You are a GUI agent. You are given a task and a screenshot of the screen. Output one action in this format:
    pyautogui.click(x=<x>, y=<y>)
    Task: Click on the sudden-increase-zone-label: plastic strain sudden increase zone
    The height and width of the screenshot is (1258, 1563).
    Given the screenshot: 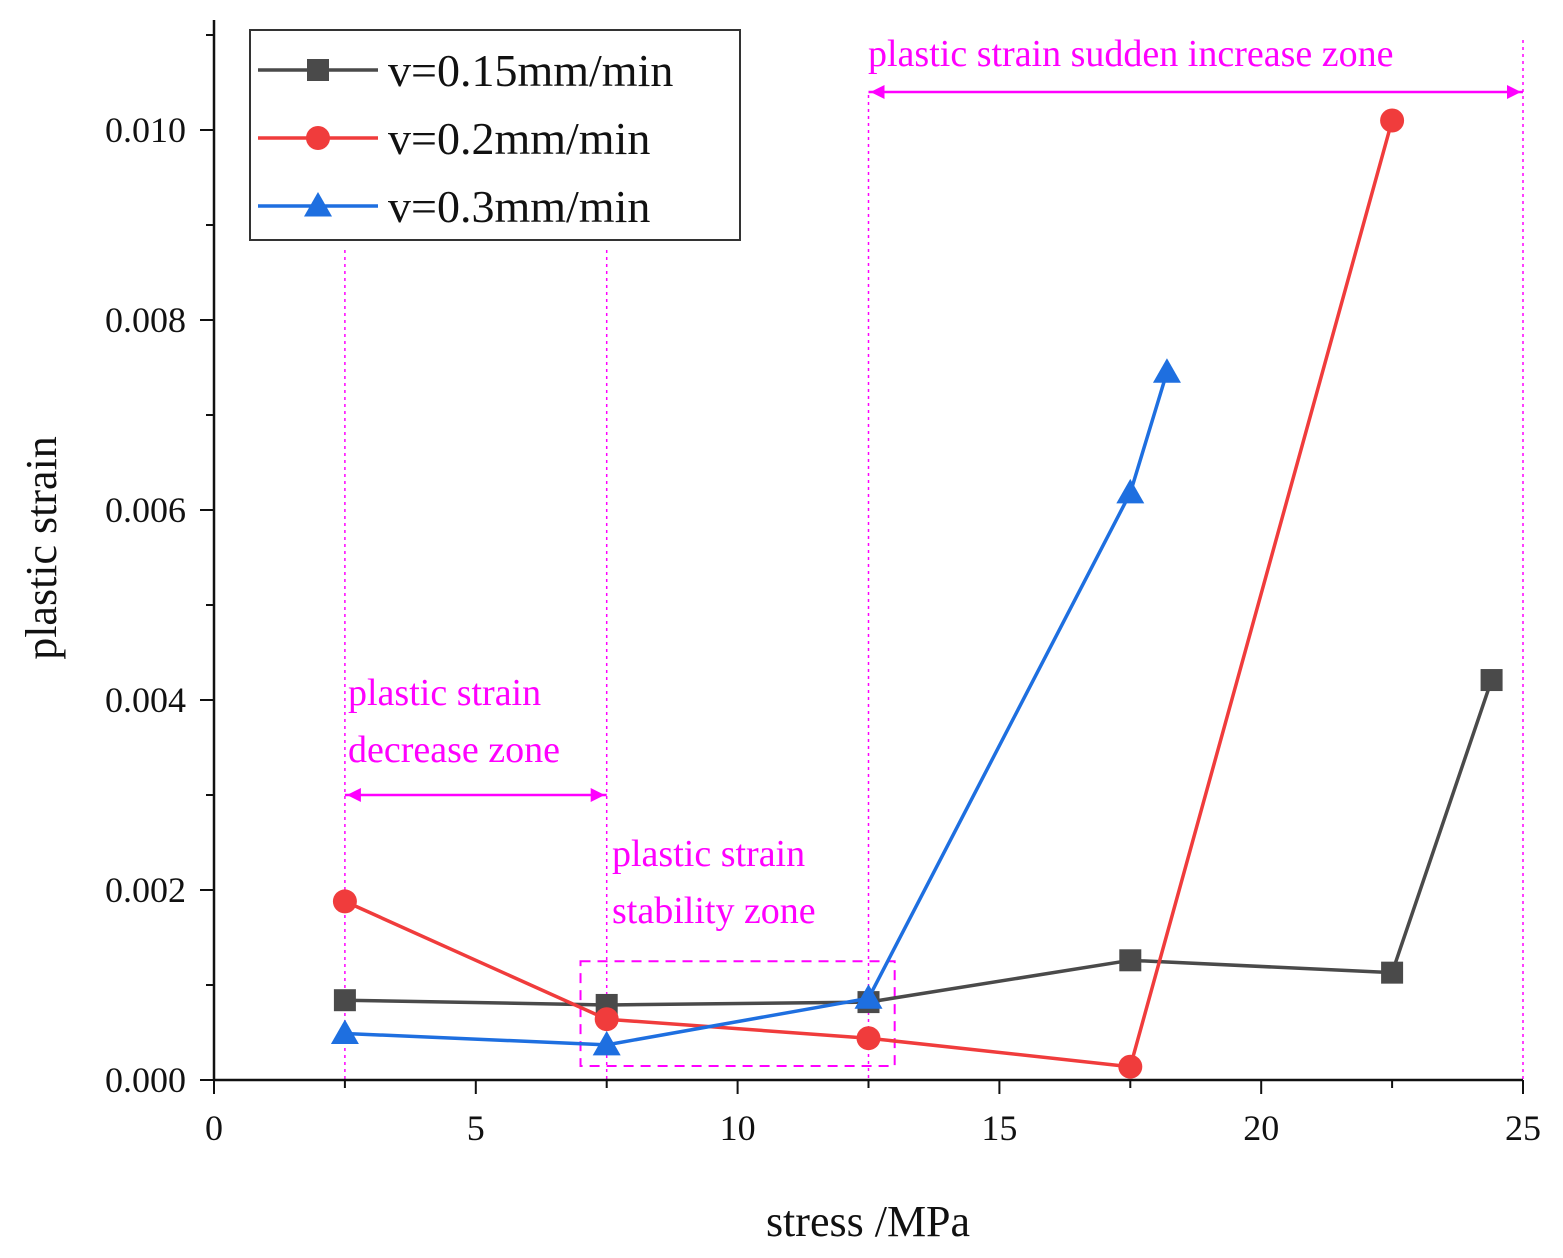 What is the action you would take?
    pyautogui.click(x=1130, y=54)
    